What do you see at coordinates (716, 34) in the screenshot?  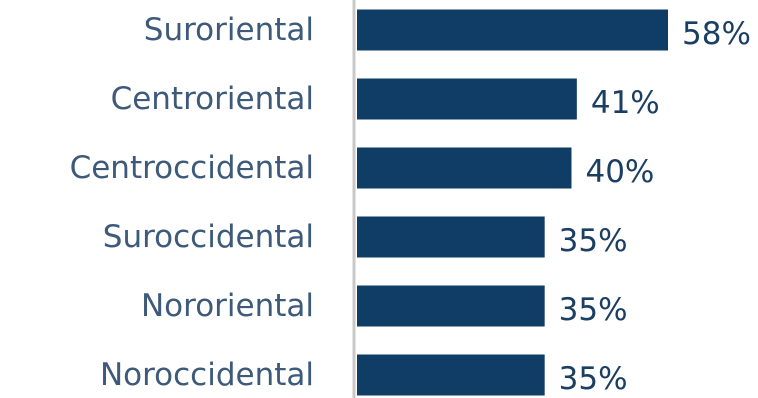 I see `value-label: 58%` at bounding box center [716, 34].